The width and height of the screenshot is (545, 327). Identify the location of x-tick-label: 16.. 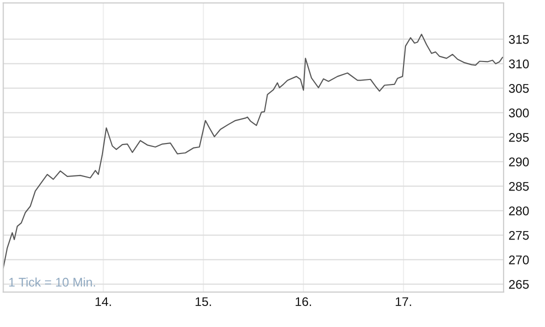
(304, 301).